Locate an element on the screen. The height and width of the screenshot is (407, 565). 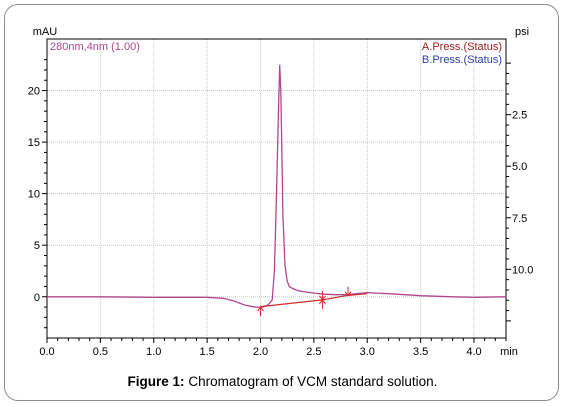
x-tick-label: 3.0 is located at coordinates (367, 352).